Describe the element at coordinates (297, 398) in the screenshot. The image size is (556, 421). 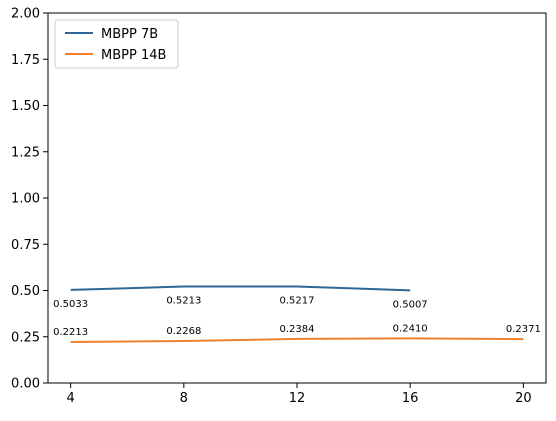
I see `x-tick-label: 12` at that location.